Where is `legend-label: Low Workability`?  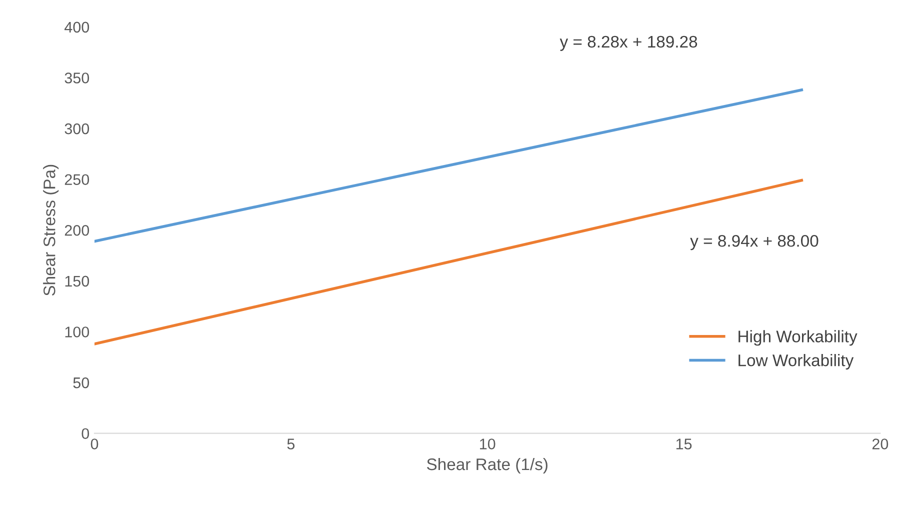 legend-label: Low Workability is located at coordinates (796, 362).